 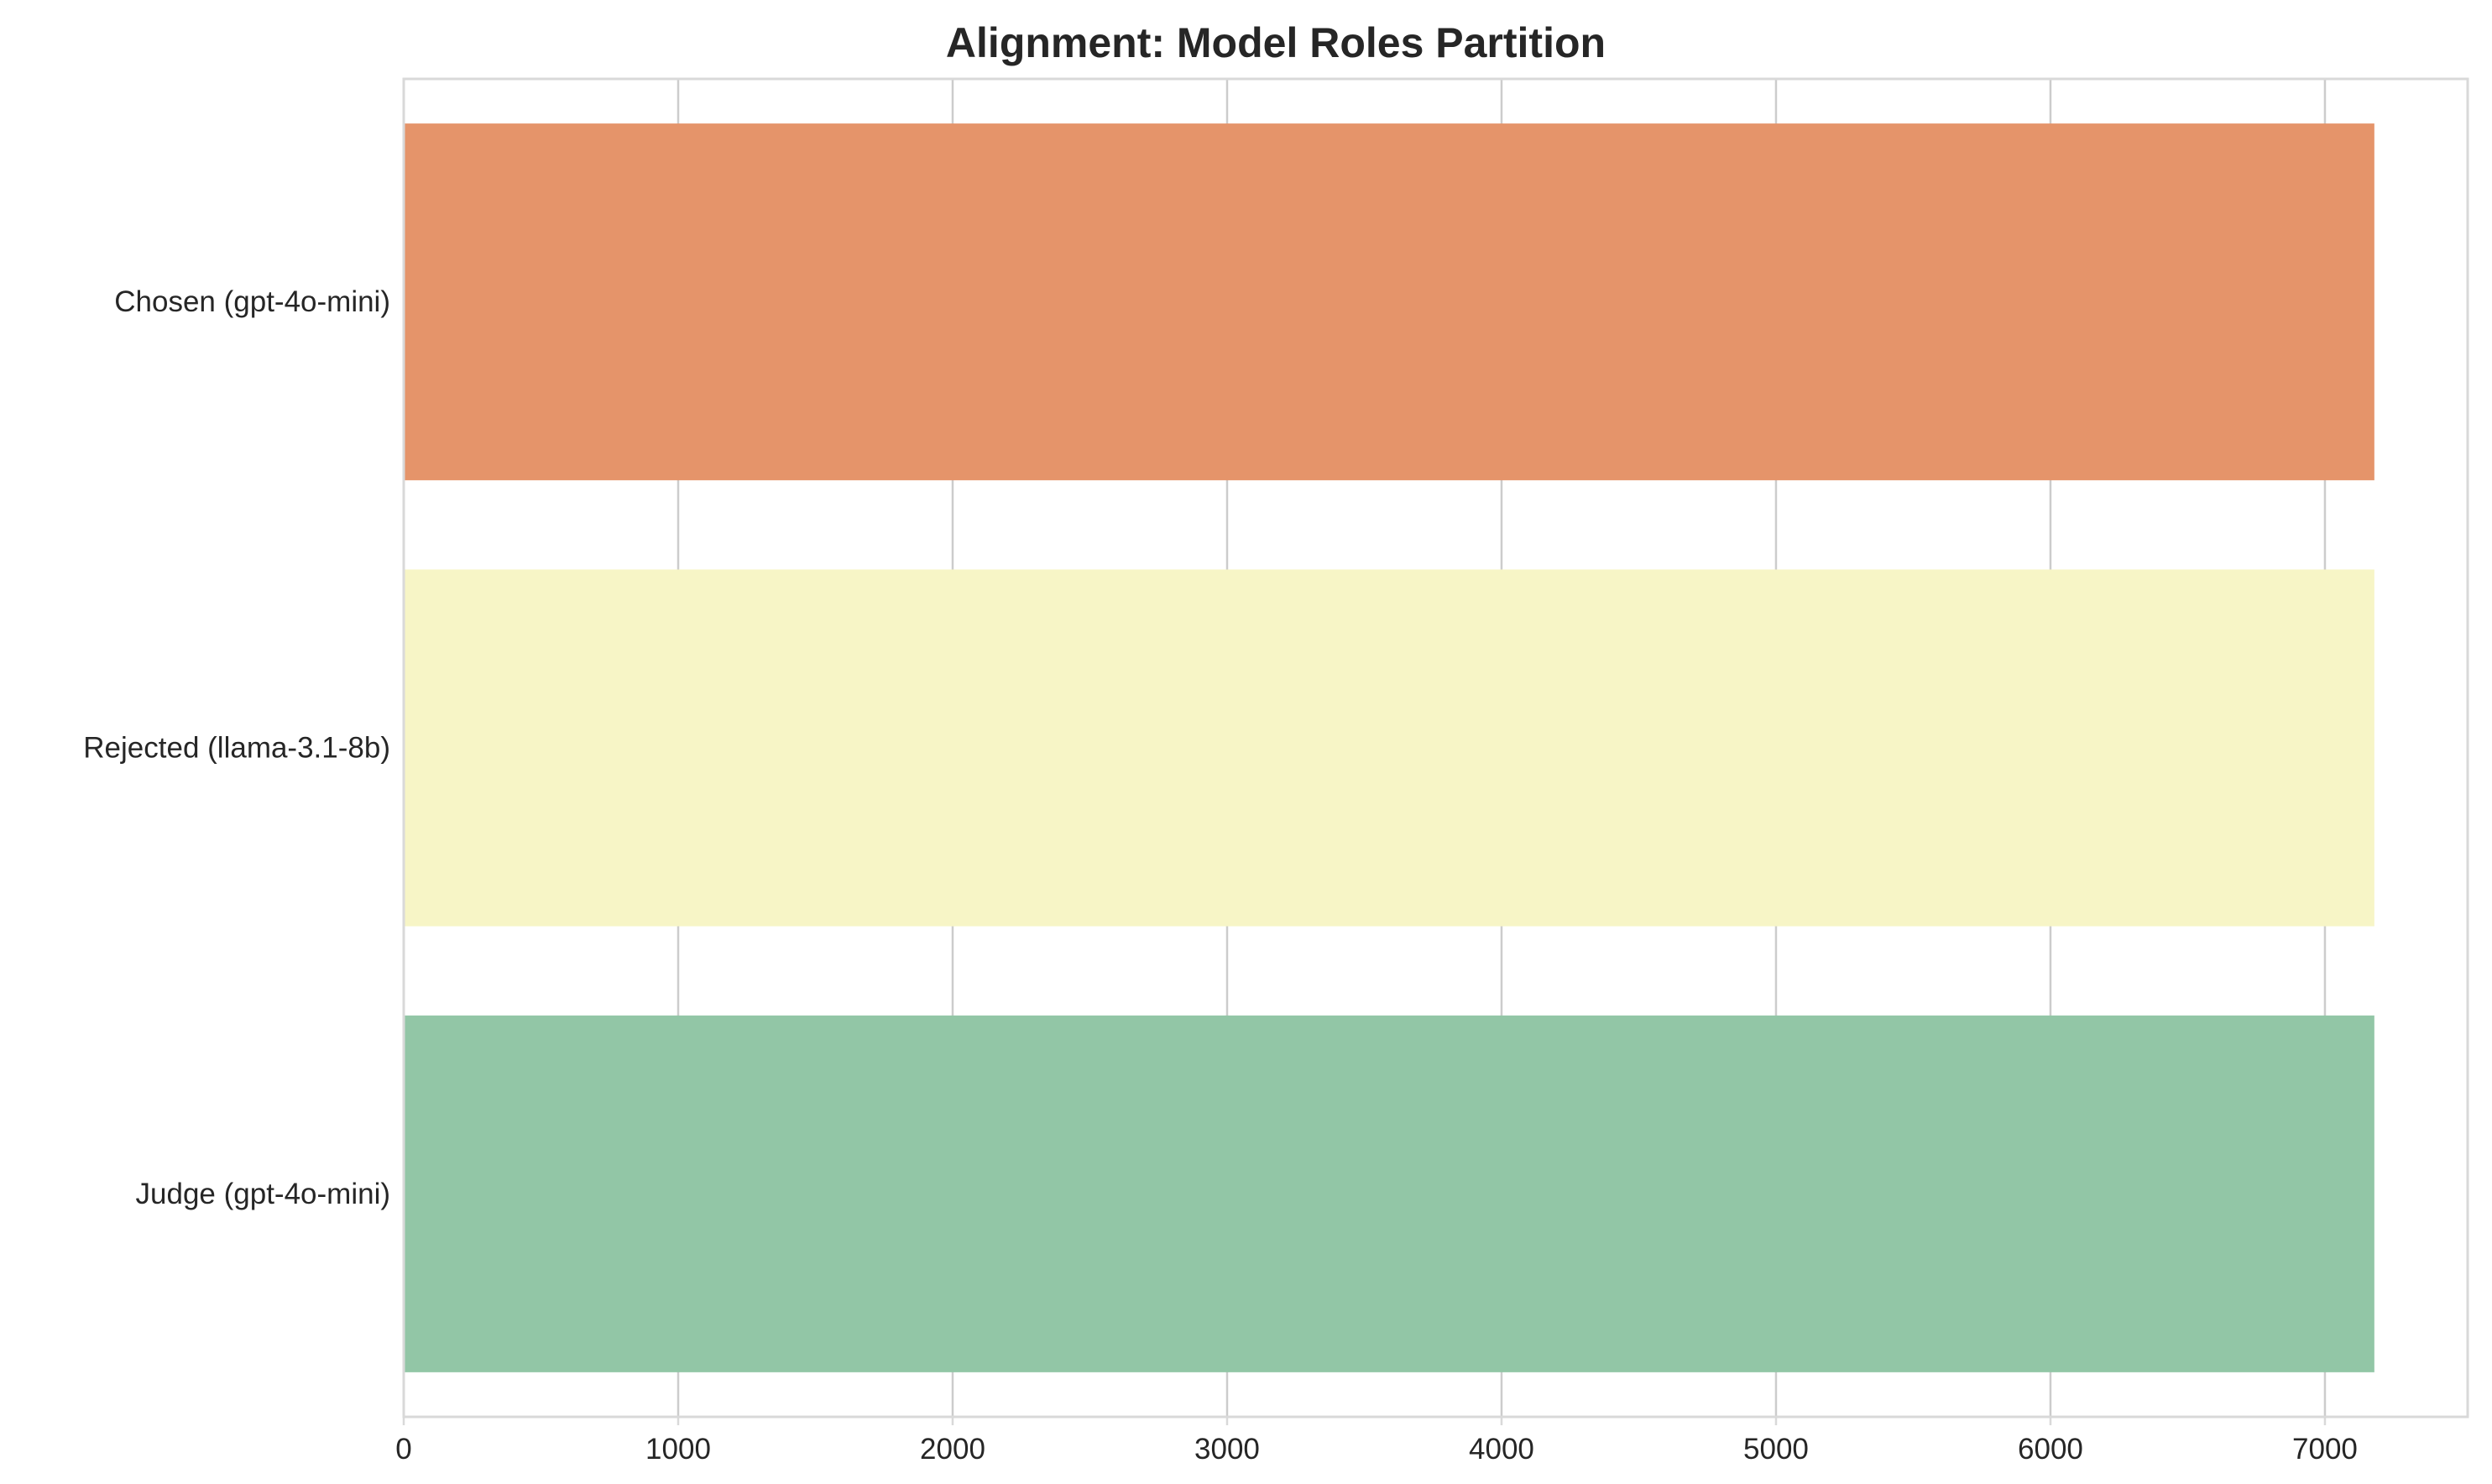 I want to click on x-tick-label: 7000, so click(x=2325, y=1449).